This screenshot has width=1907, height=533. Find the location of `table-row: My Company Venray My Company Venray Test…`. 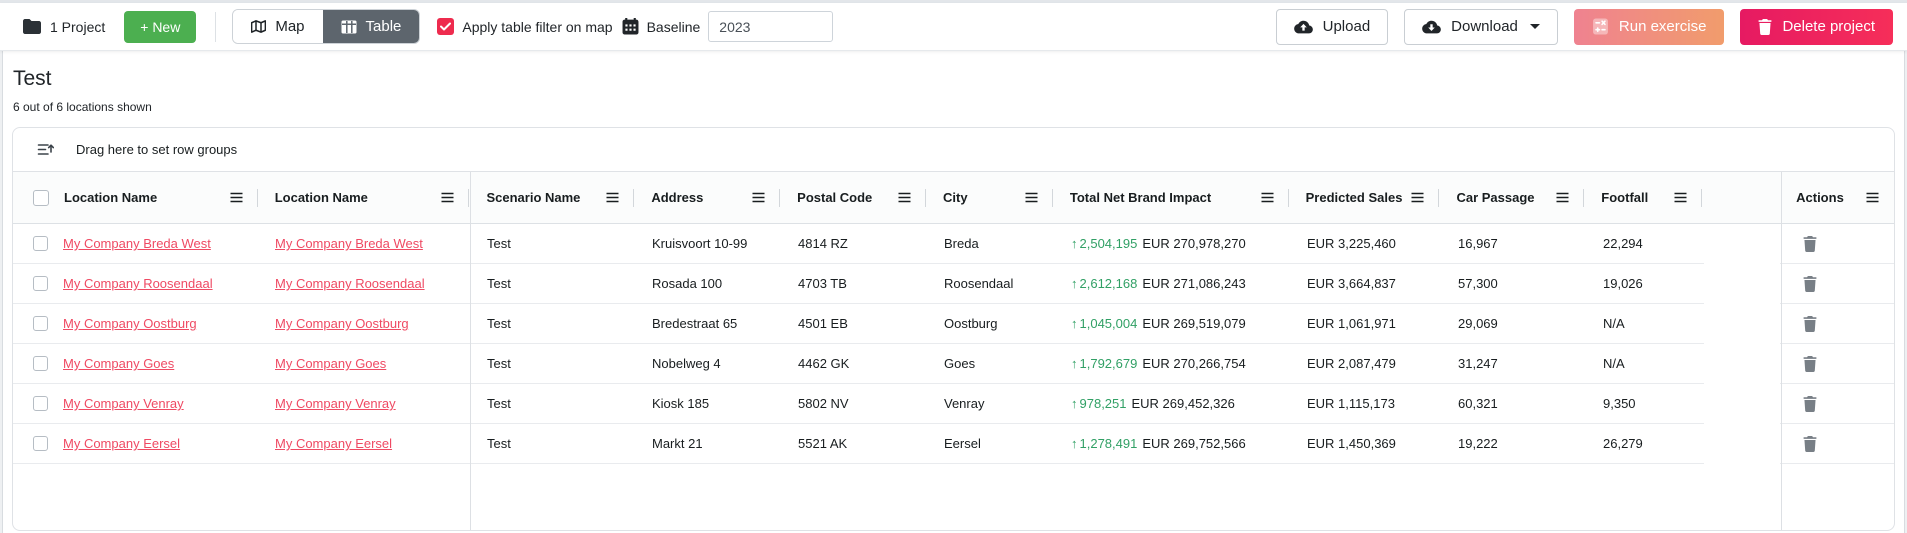

table-row: My Company Venray My Company Venray Test… is located at coordinates (953, 404).